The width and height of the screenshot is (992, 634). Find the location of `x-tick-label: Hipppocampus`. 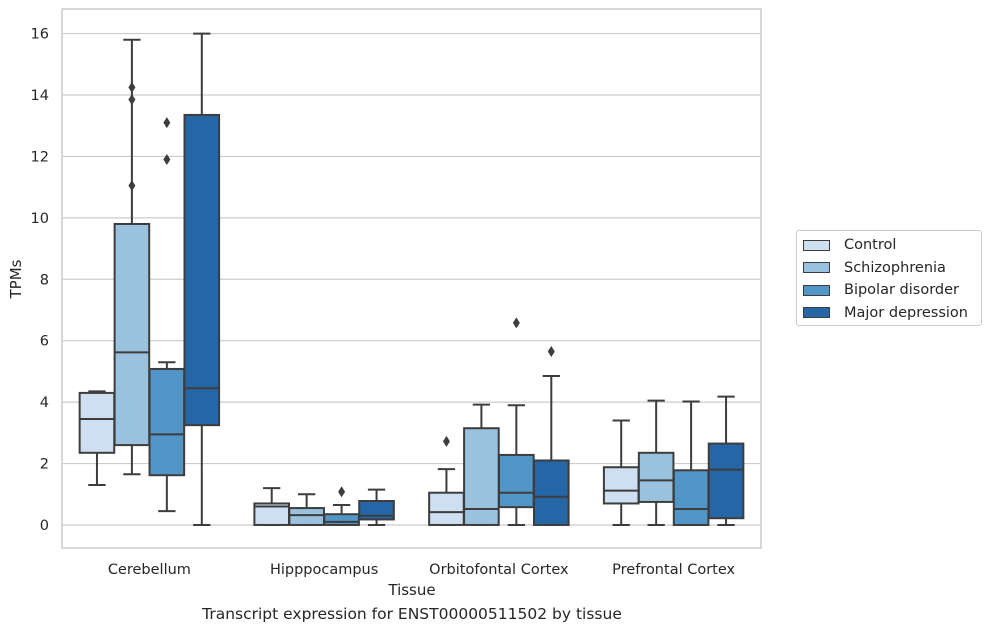

x-tick-label: Hipppocampus is located at coordinates (324, 570).